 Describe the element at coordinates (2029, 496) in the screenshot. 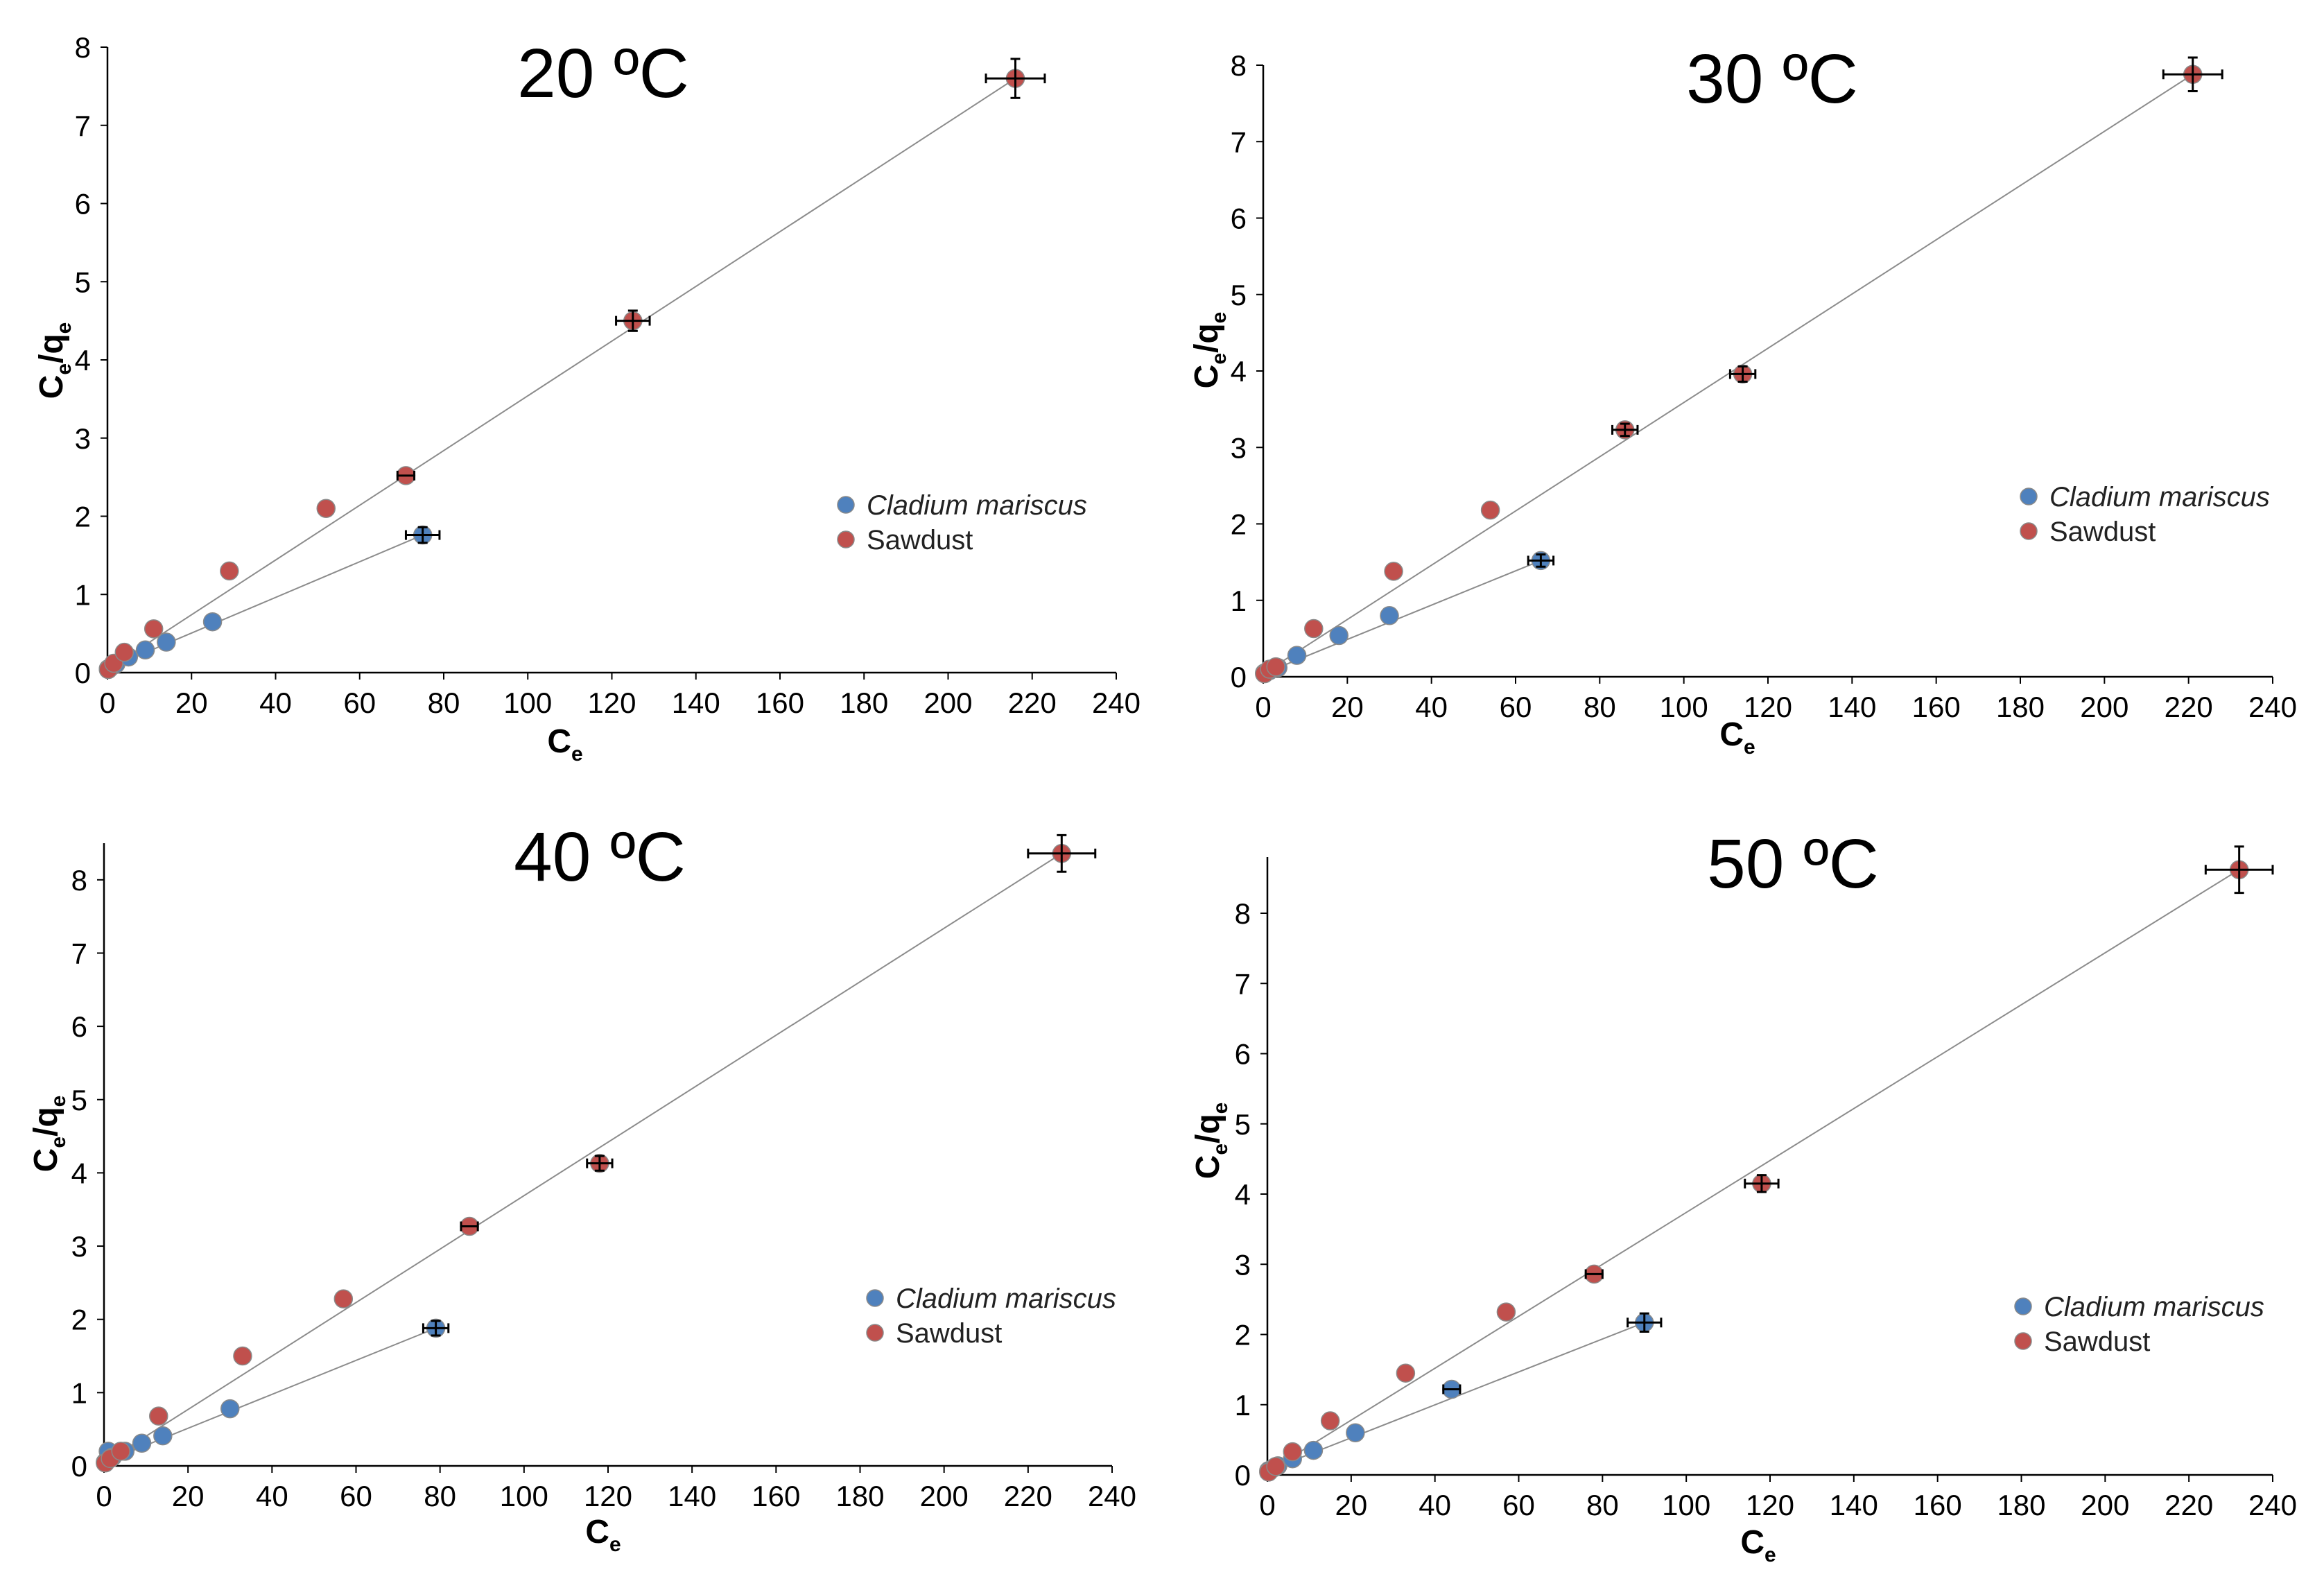

I see `legend-marker-cladium` at that location.